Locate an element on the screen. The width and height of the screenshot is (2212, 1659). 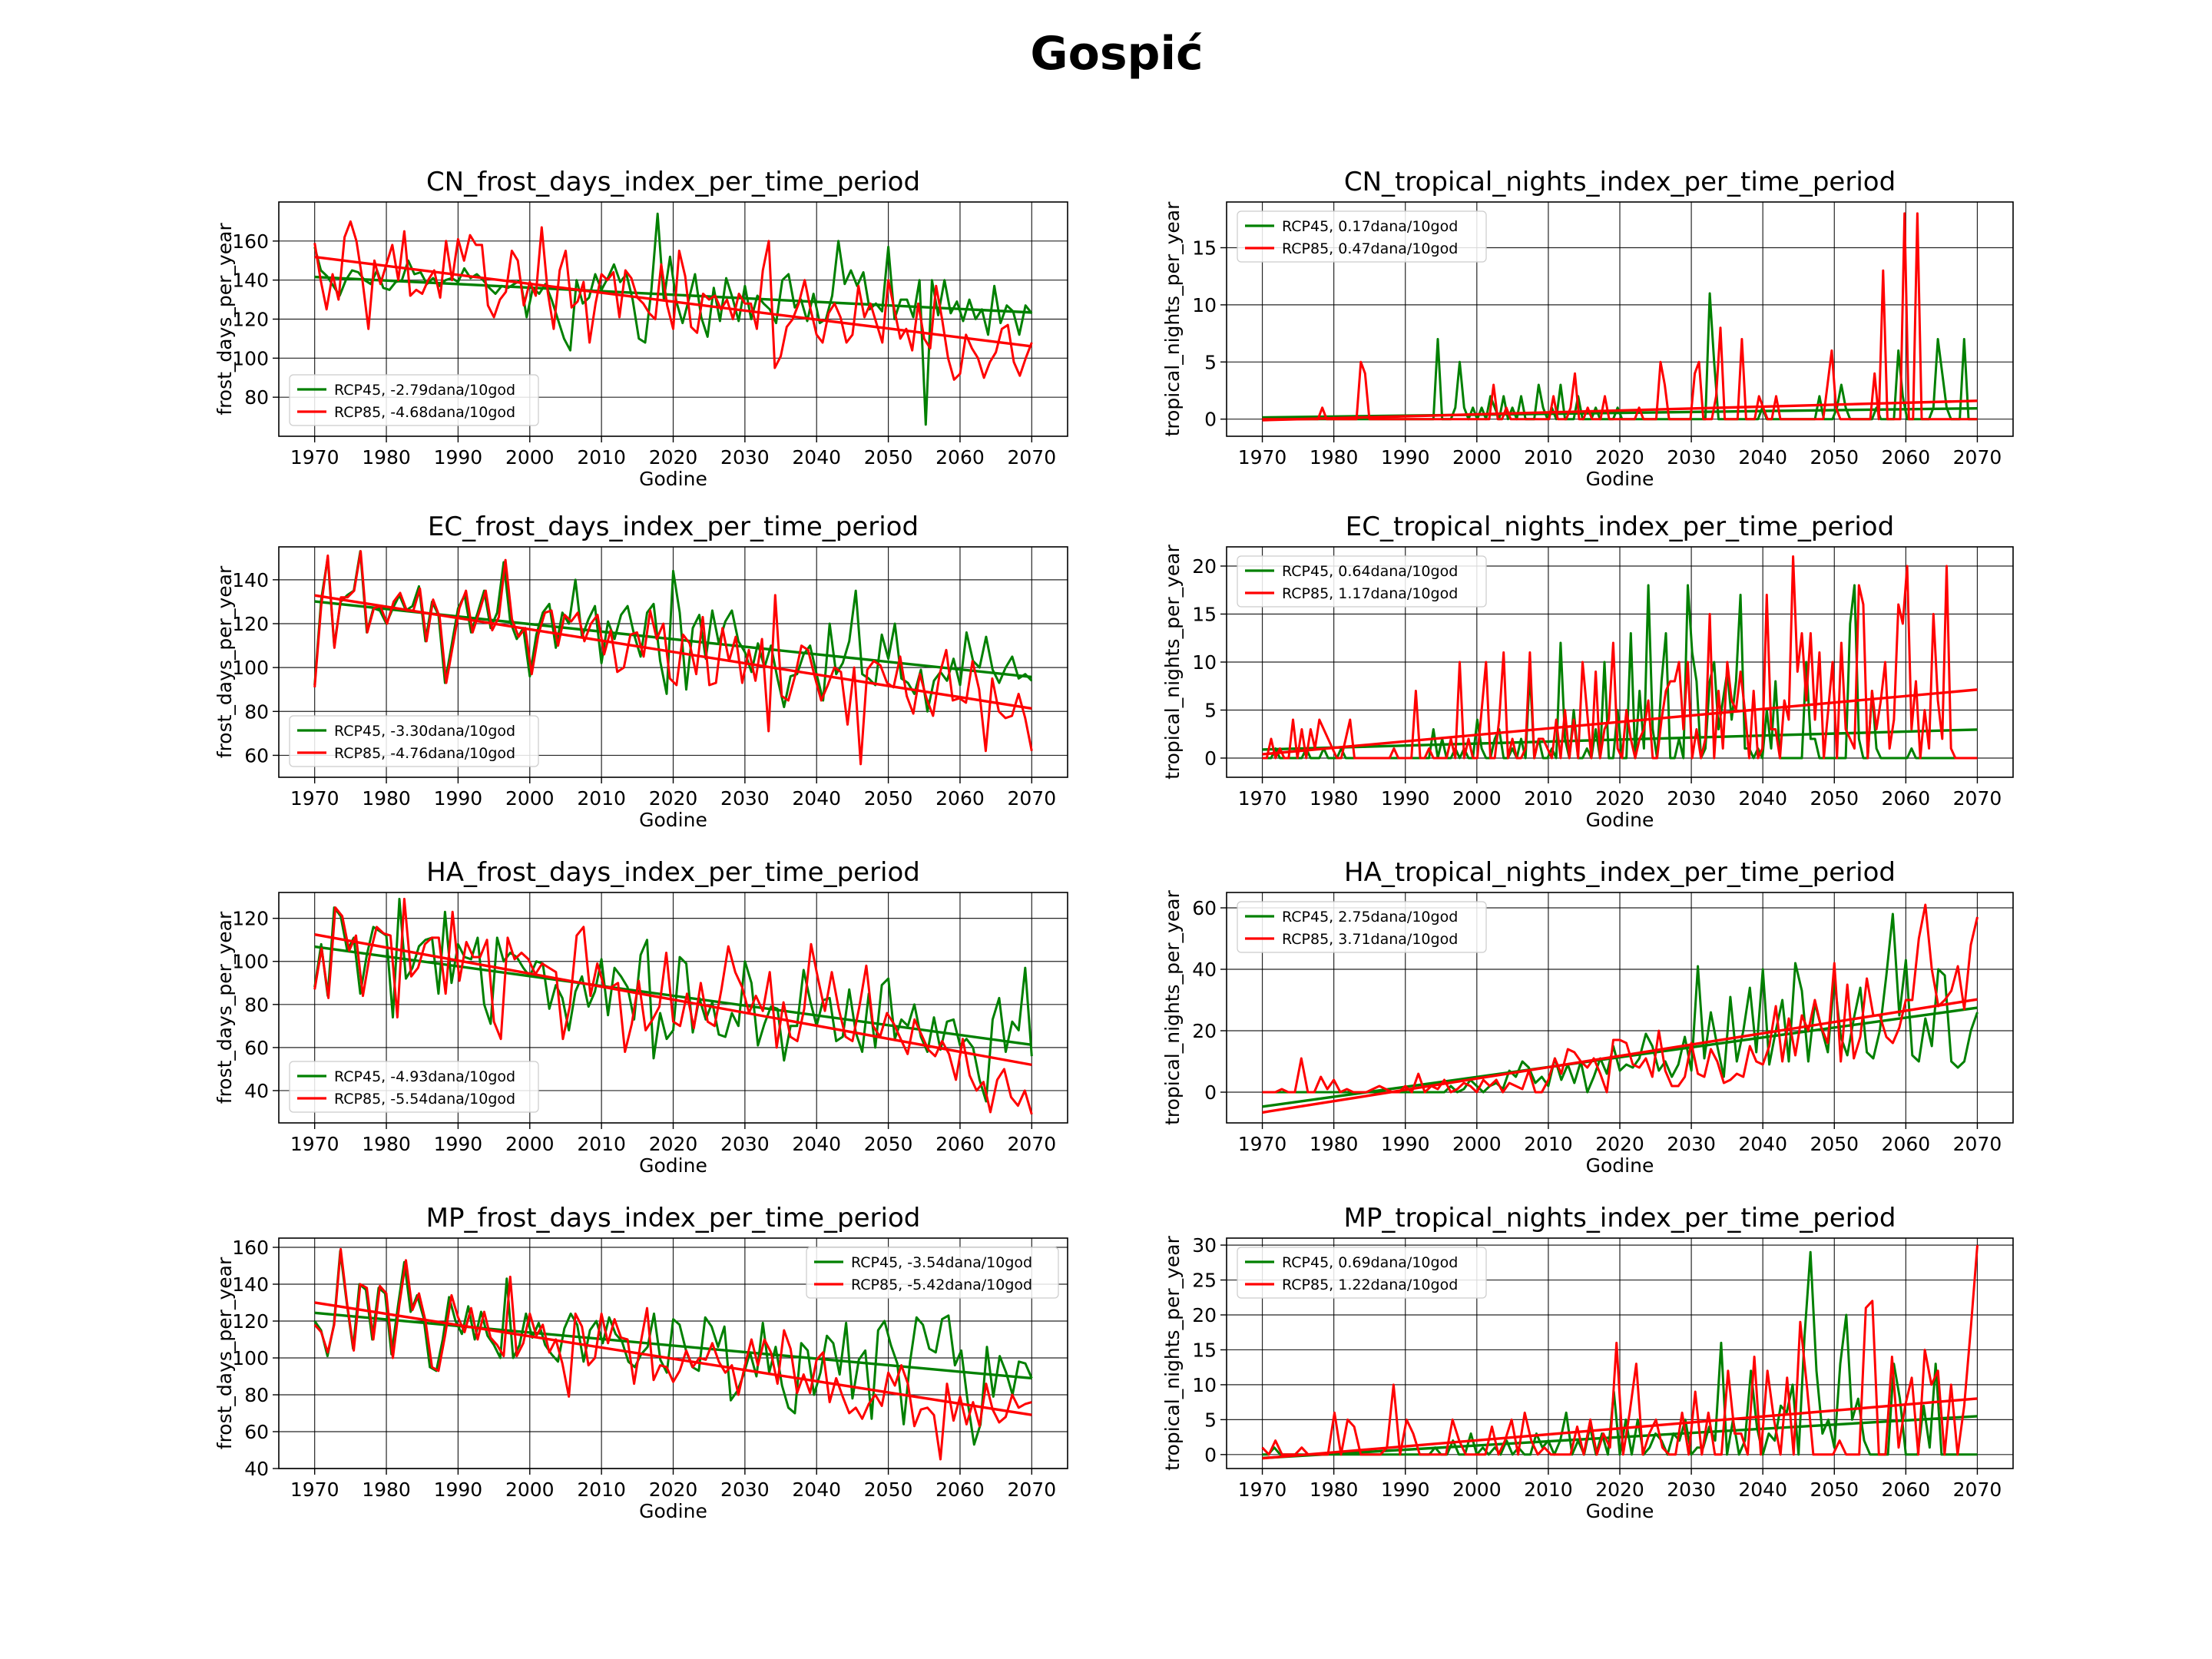
chart-4-ytick-label-1: 60 is located at coordinates (256, 1048).